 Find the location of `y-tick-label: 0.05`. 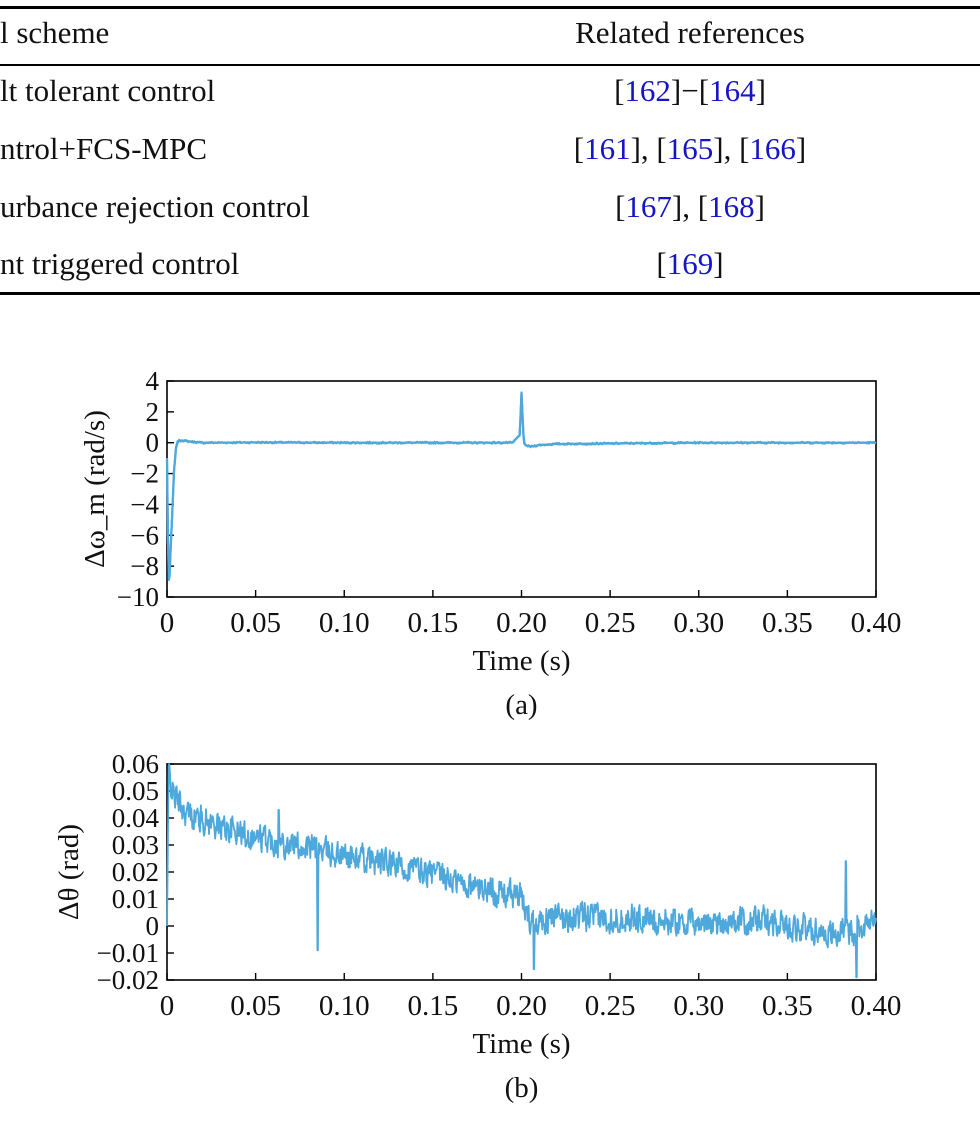

y-tick-label: 0.05 is located at coordinates (135, 791).